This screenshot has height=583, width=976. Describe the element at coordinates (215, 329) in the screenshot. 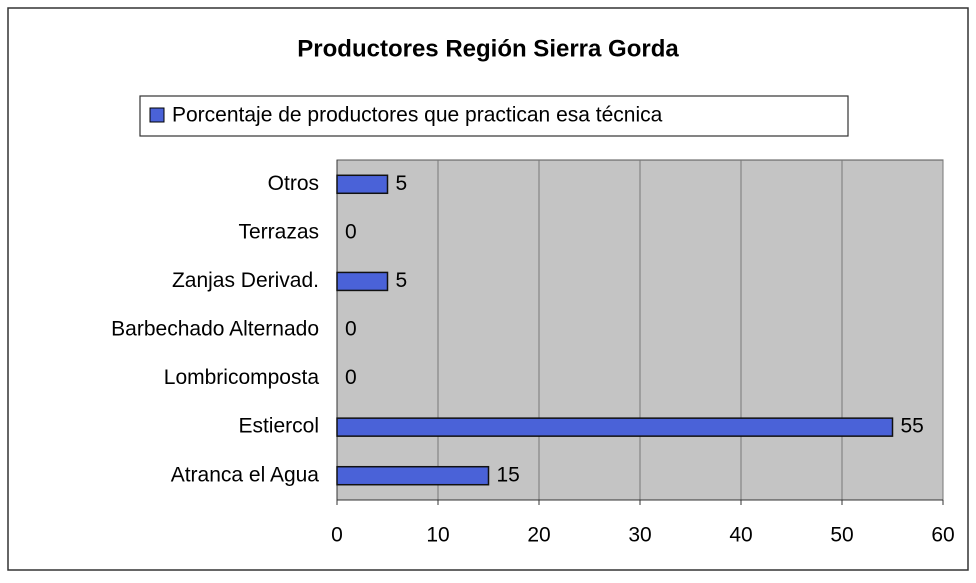

I see `y-tick-label: Barbechado Alternado` at that location.